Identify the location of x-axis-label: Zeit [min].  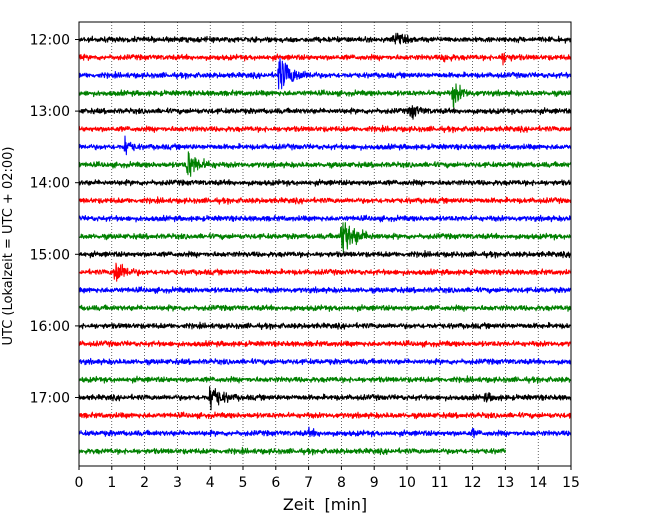
(325, 504).